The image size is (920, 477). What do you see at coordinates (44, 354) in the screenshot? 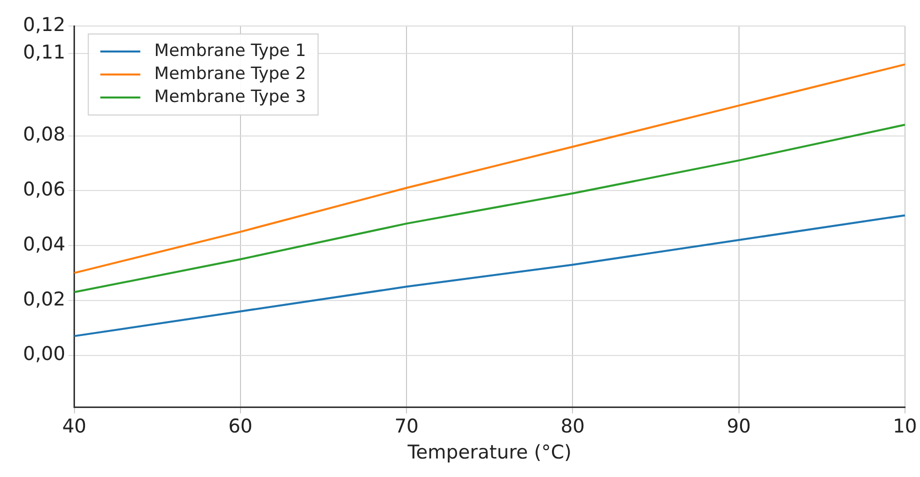
I see `y-tick-label: 0,00` at bounding box center [44, 354].